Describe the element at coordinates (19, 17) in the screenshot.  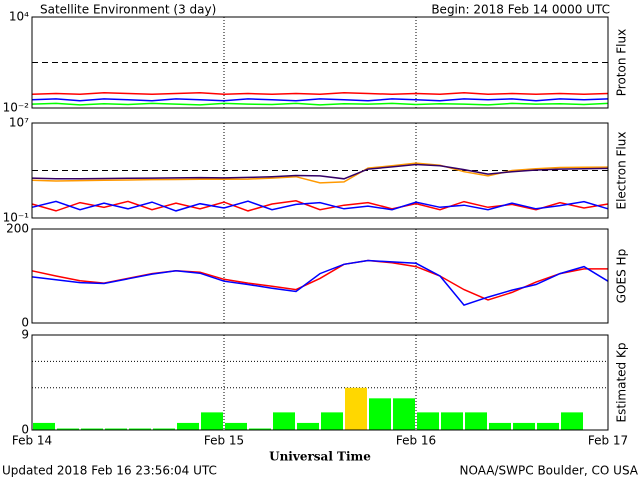
I see `y-tick-label: 10⁴` at that location.